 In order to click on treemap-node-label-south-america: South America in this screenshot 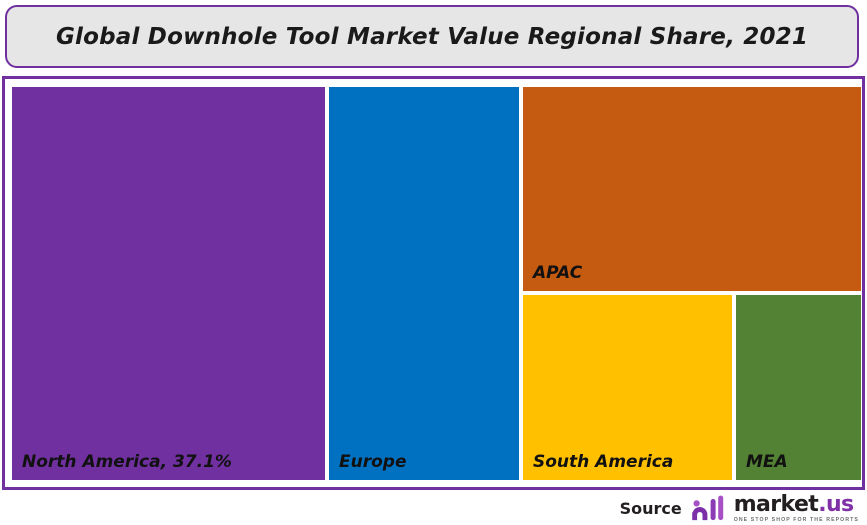, I will do `click(603, 462)`.